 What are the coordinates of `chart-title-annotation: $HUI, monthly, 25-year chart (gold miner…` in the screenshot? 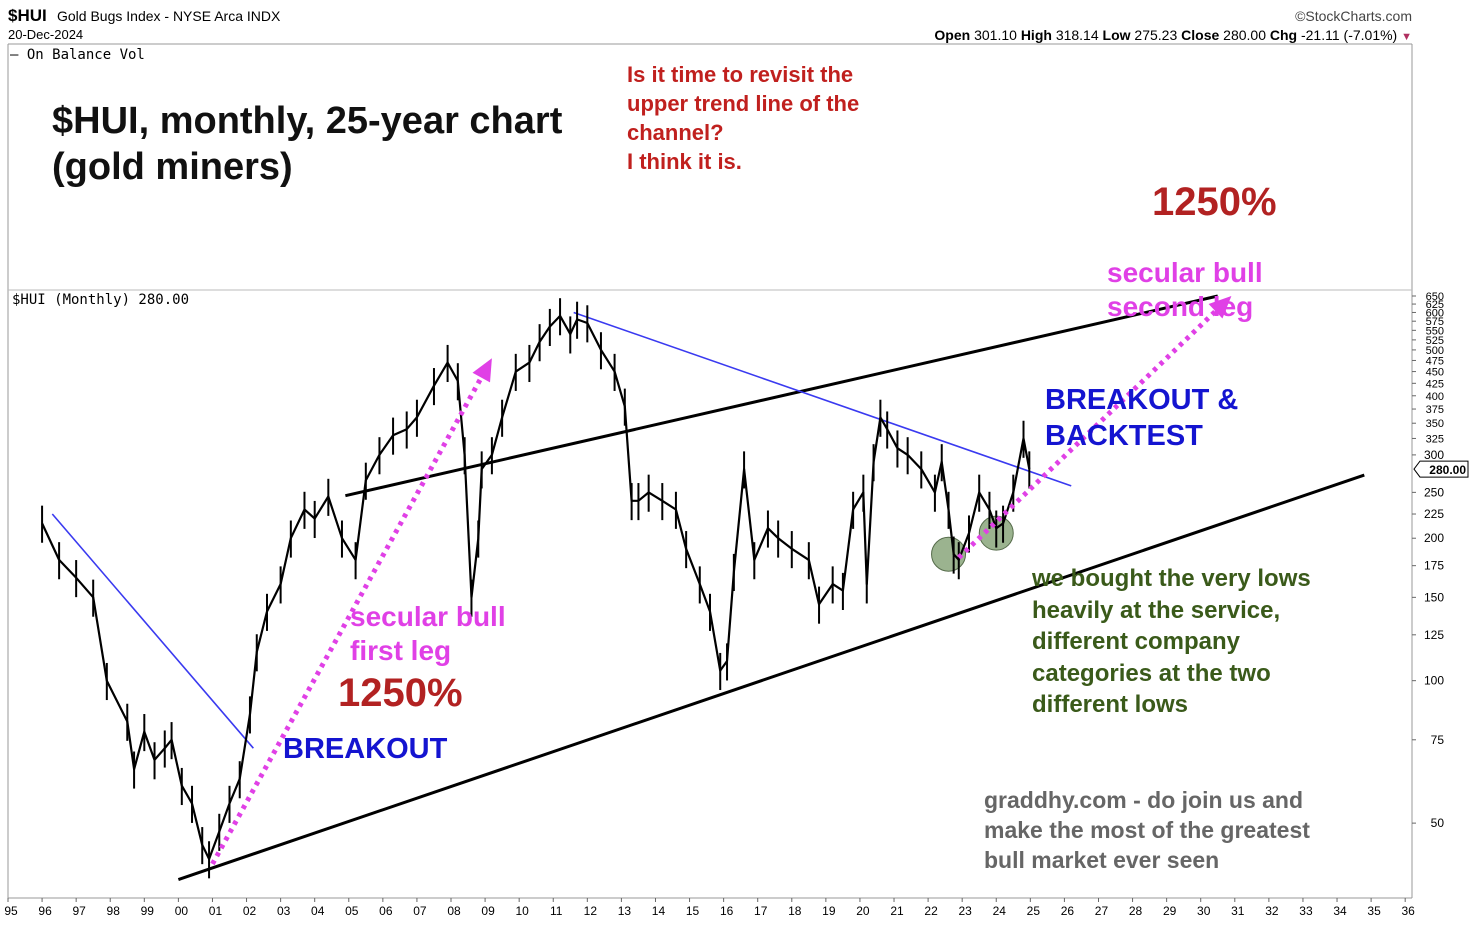 It's located at (307, 144).